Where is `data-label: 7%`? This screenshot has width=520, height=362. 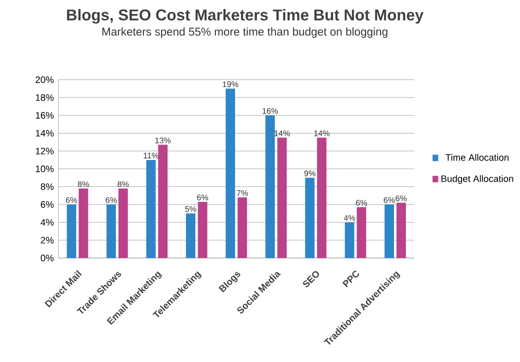
data-label: 7% is located at coordinates (242, 193).